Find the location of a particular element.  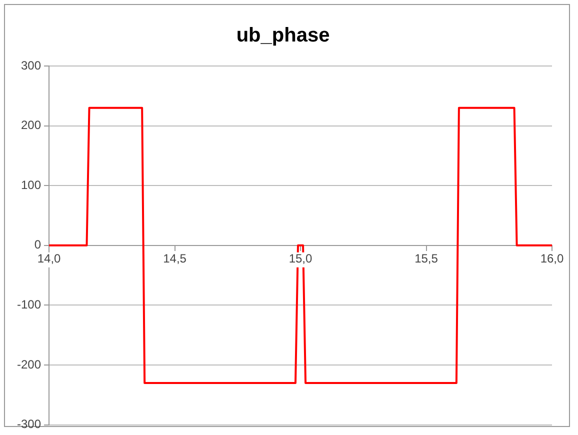

x-tick-label: 16,0 is located at coordinates (552, 259).